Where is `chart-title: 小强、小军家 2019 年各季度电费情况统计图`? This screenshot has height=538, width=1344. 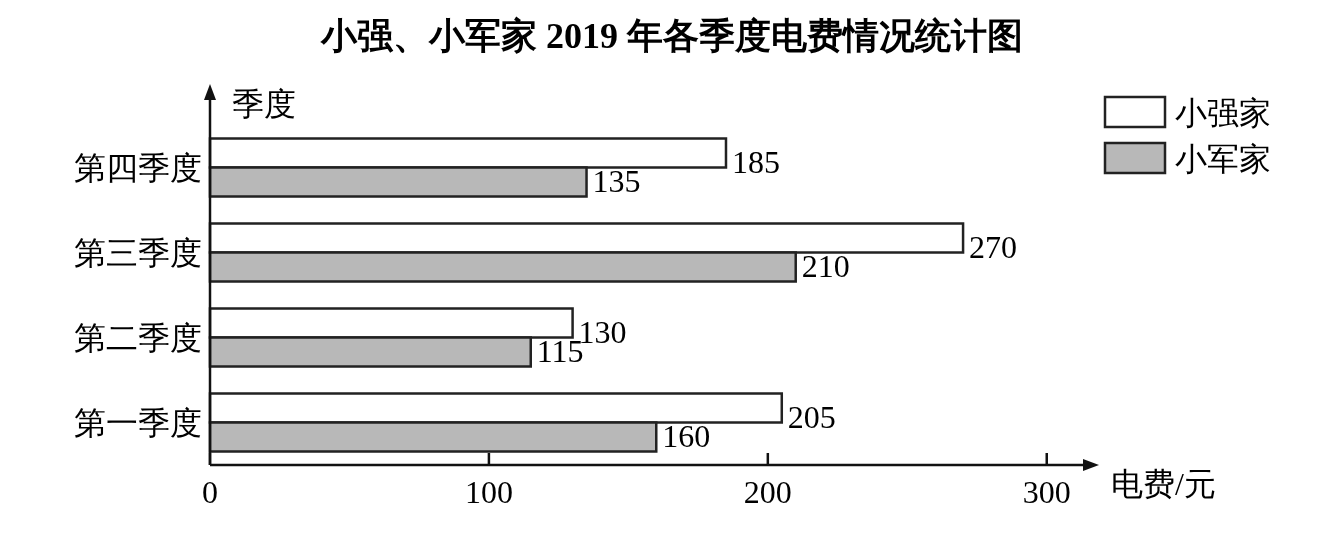 chart-title: 小强、小军家 2019 年各季度电费情况统计图 is located at coordinates (671, 36).